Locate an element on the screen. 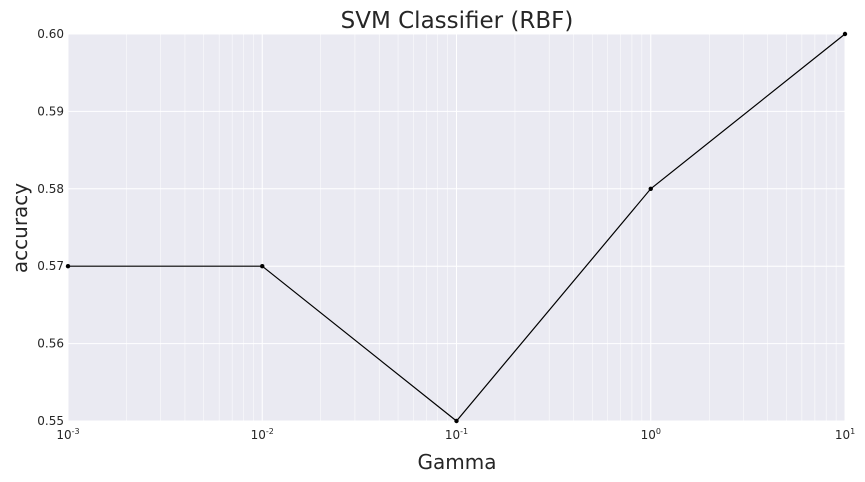  y-tick-label: 0.56 is located at coordinates (50, 344).